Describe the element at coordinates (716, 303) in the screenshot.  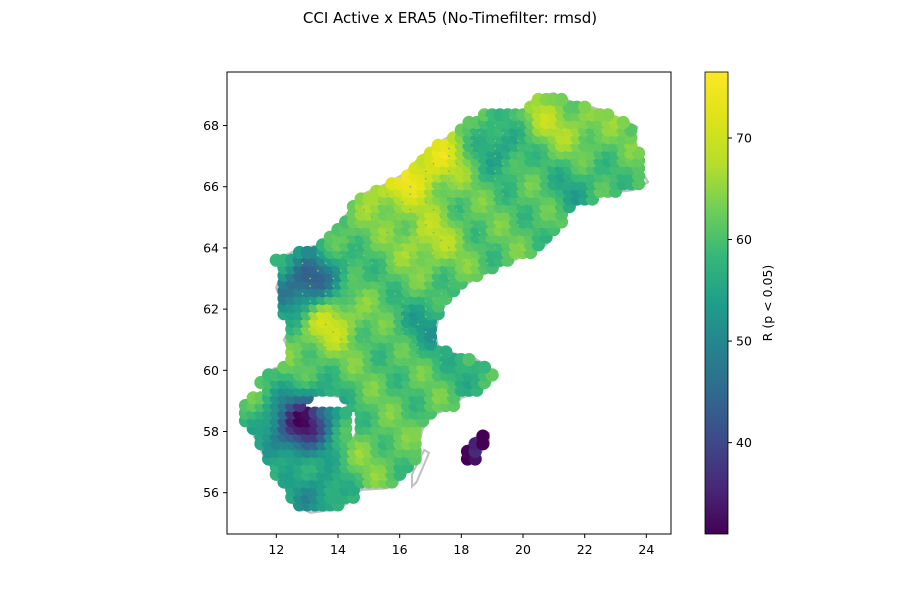
I see `colorbar` at that location.